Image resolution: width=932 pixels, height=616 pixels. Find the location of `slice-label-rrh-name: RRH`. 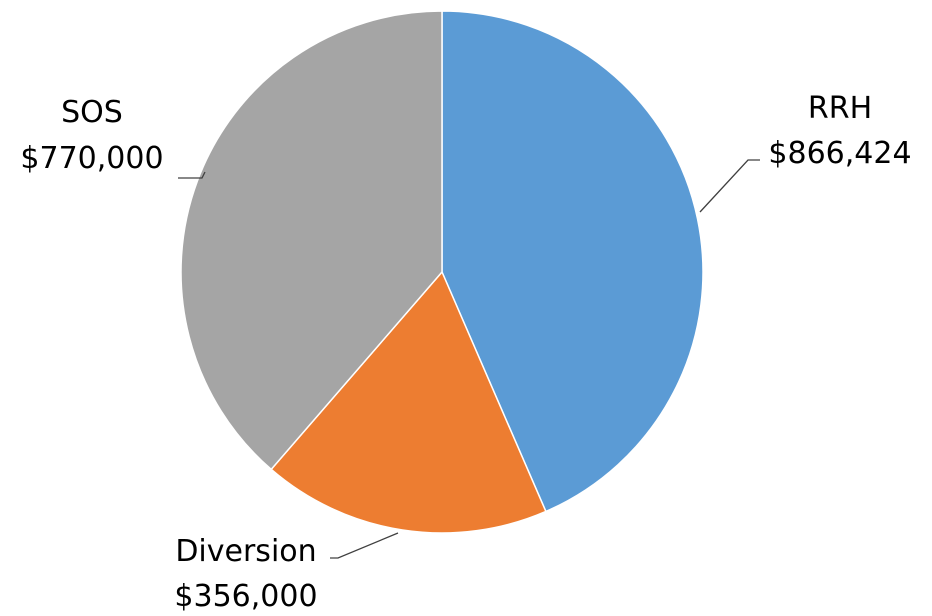

slice-label-rrh-name: RRH is located at coordinates (840, 108).